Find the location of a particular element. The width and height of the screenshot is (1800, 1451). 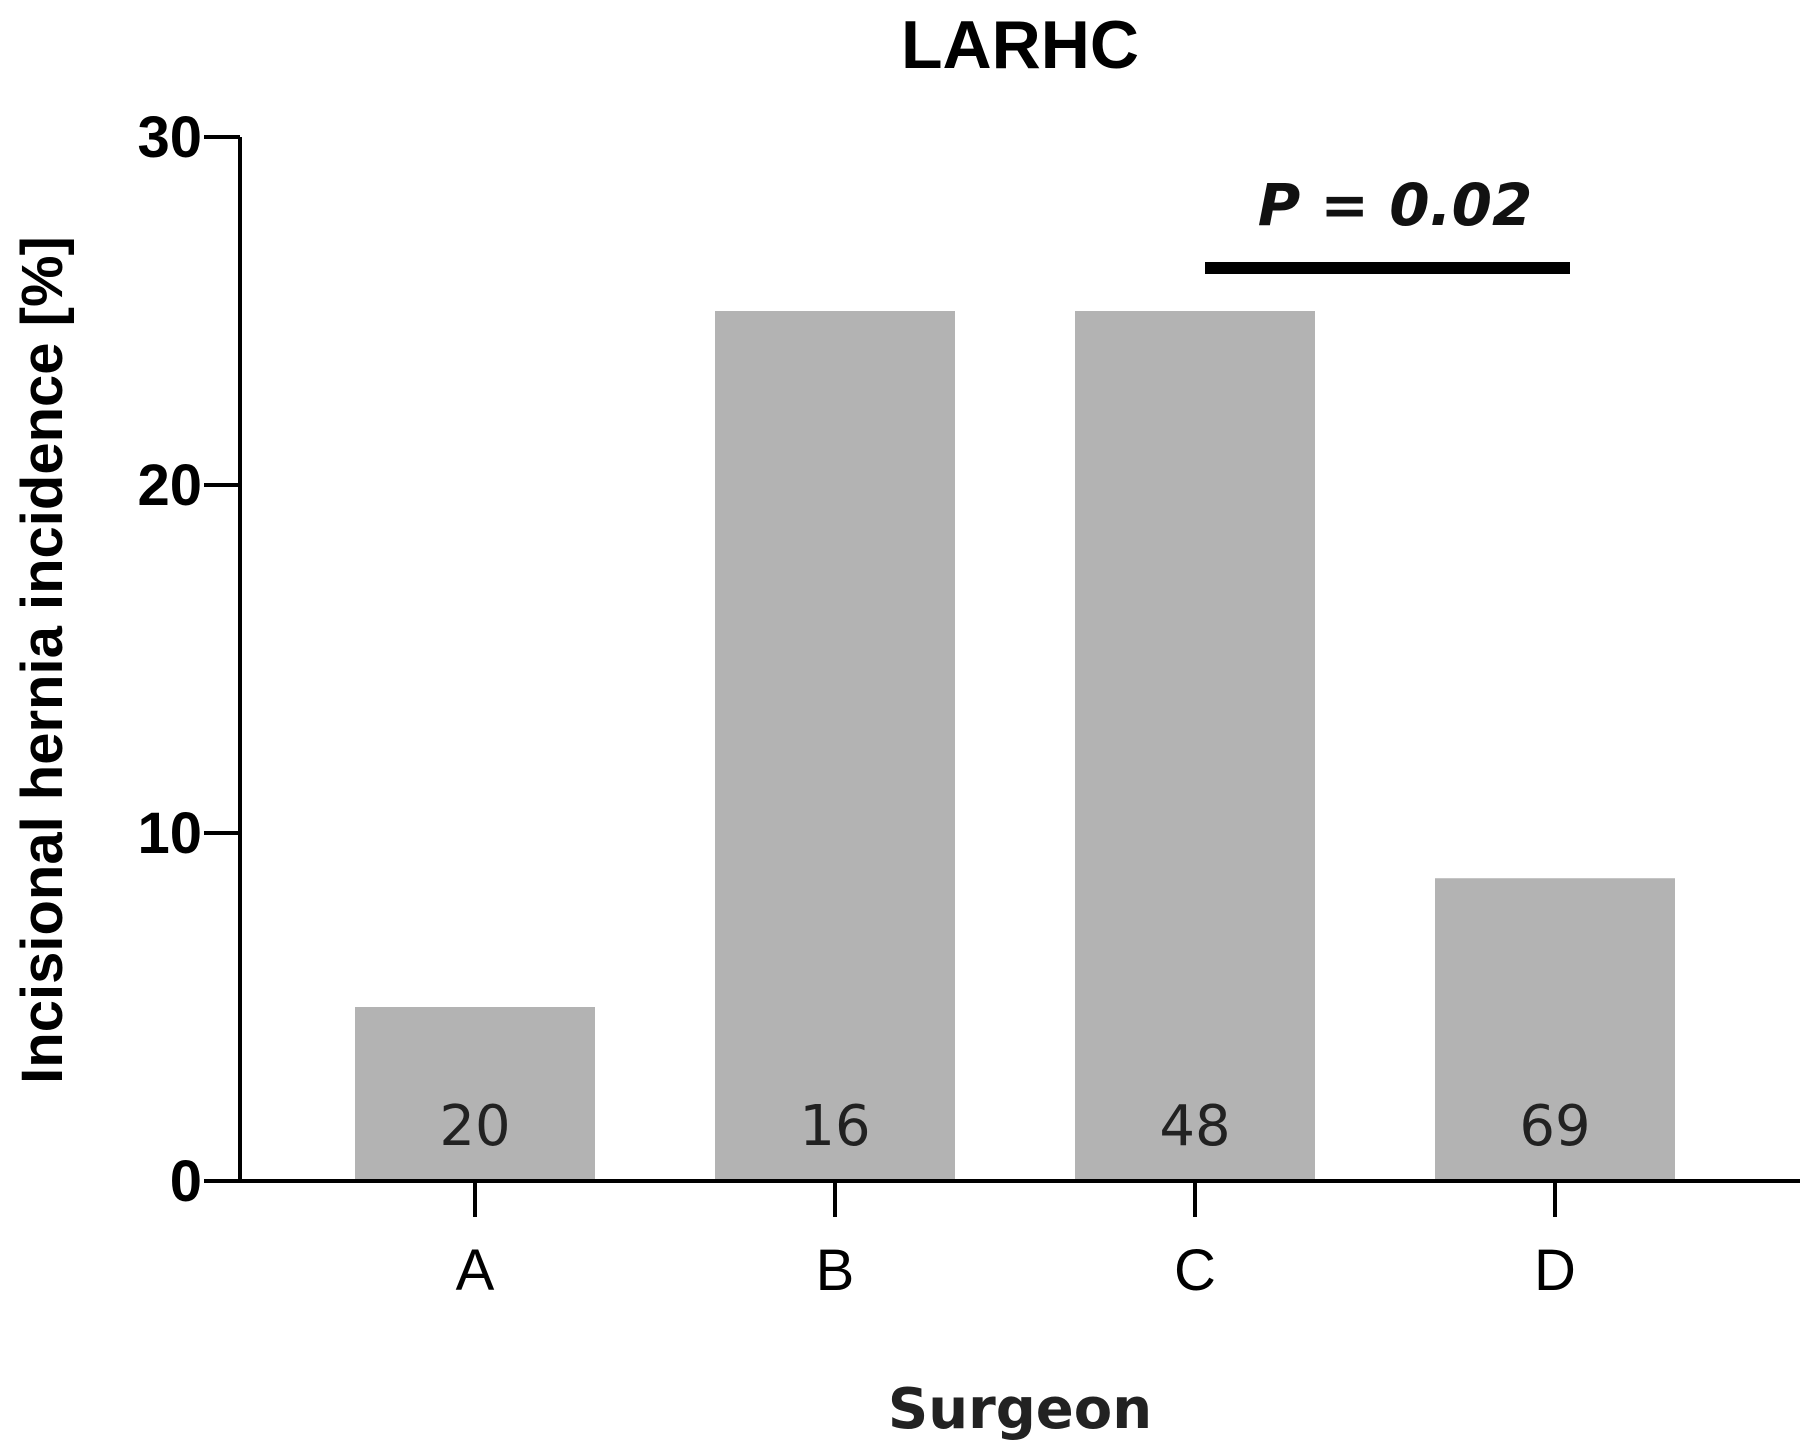

bar-D is located at coordinates (1555, 1029).